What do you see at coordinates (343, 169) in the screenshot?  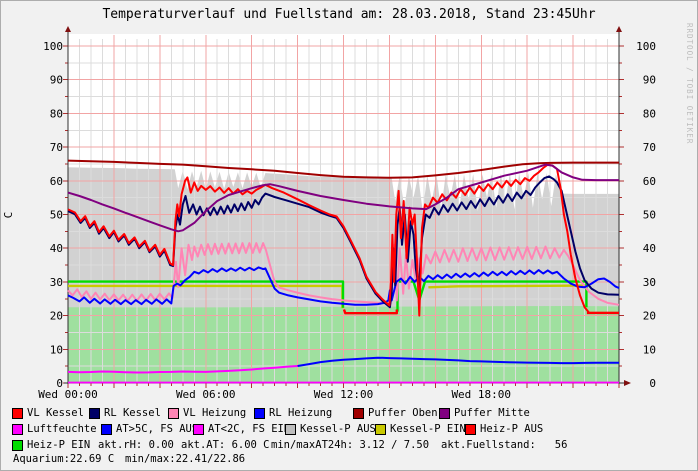 I see `series-puffer-oben` at bounding box center [343, 169].